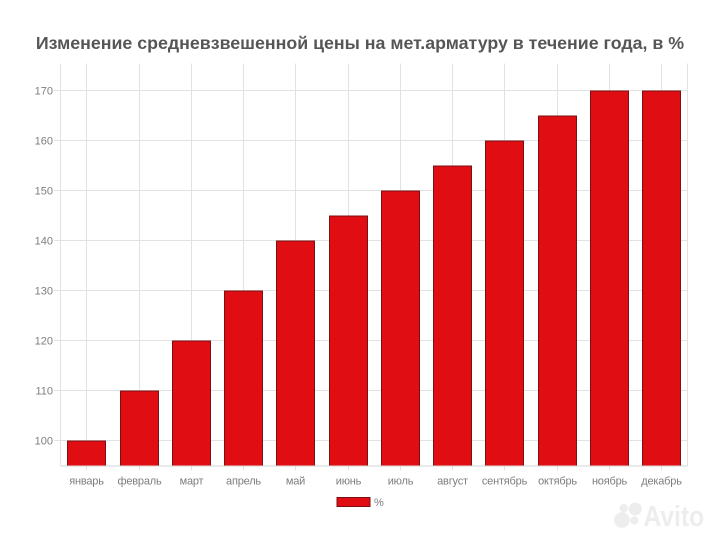 The width and height of the screenshot is (720, 540). What do you see at coordinates (349, 482) in the screenshot?
I see `svg-text: июнь` at bounding box center [349, 482].